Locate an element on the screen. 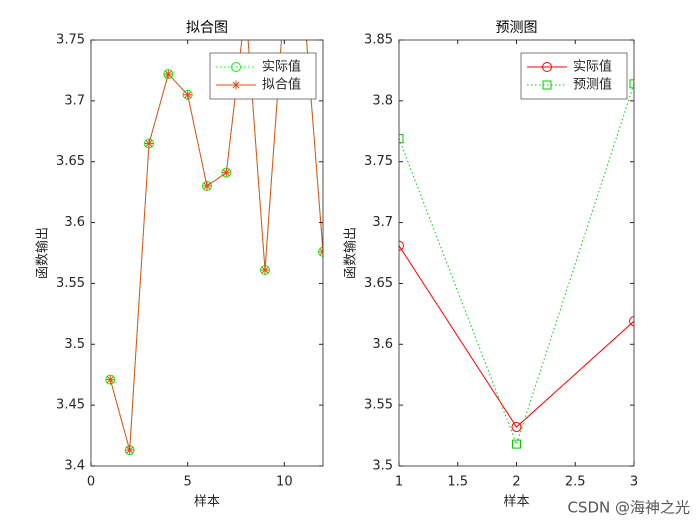  legend-label: 拟合值 is located at coordinates (281, 85).